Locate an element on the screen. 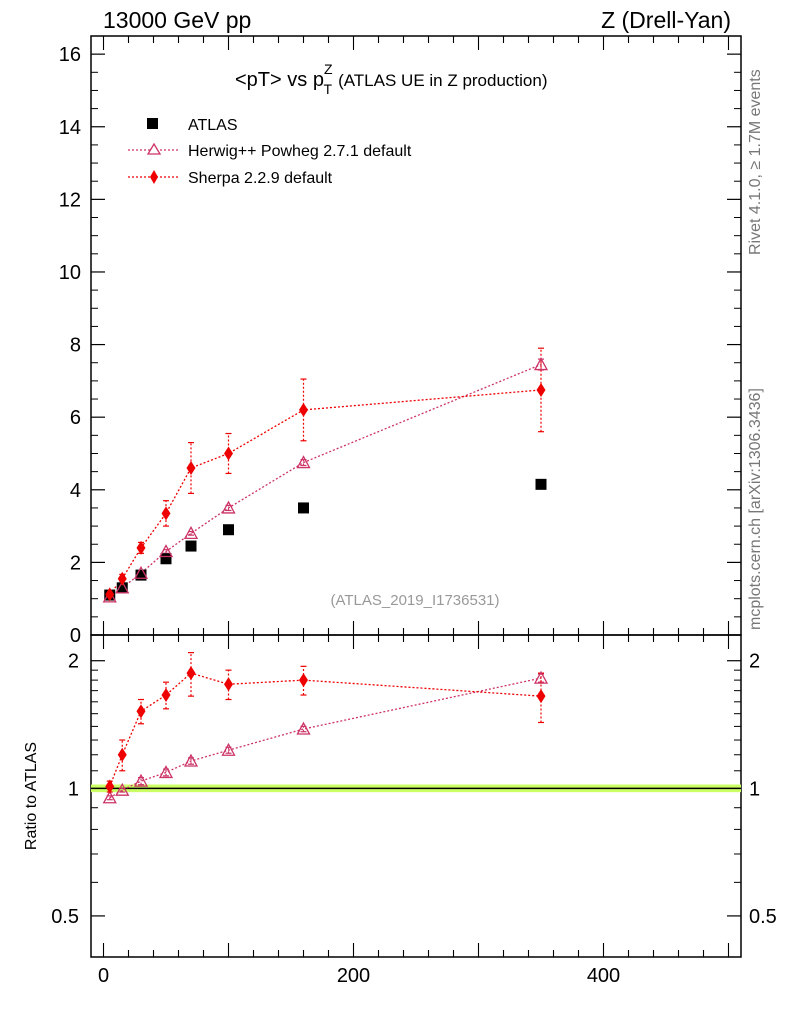 The height and width of the screenshot is (1024, 786). herwig-ratio-line is located at coordinates (325, 738).